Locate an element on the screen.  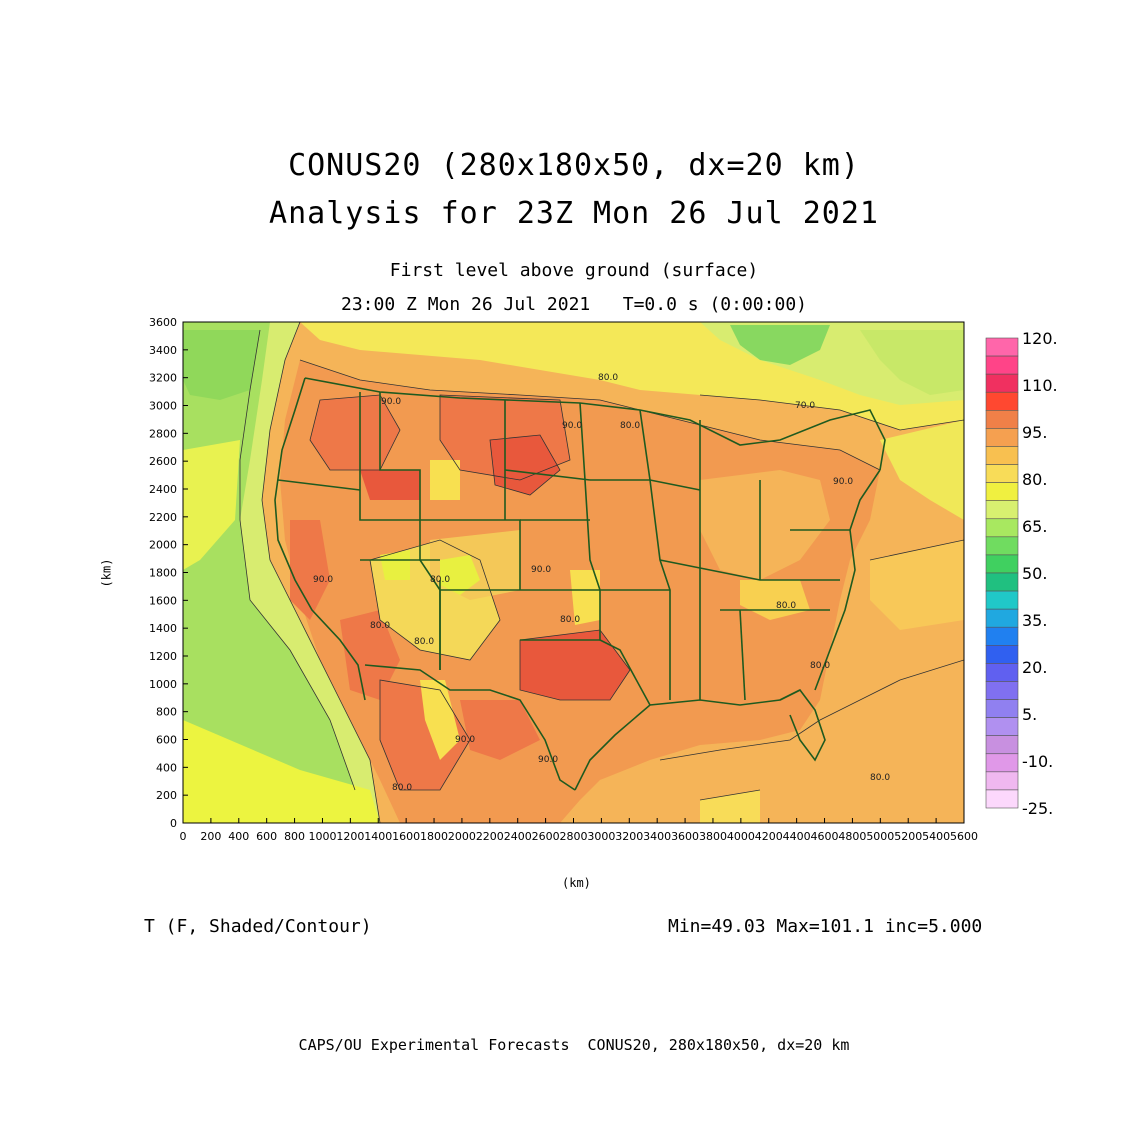
min-max-stats: Min=49.03 Max=101.1 inc=5.000 is located at coordinates (825, 926).